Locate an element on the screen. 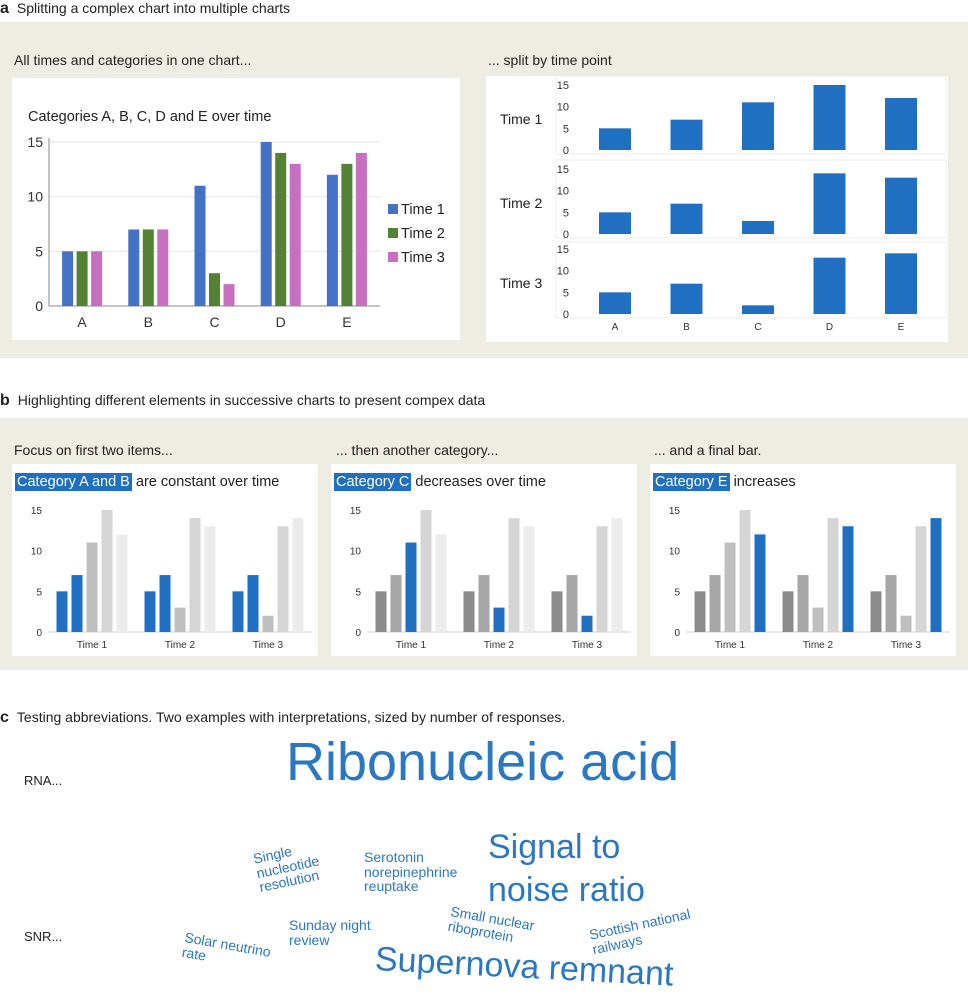 This screenshot has width=968, height=1000. highlight-label-2: Category C is located at coordinates (373, 482).